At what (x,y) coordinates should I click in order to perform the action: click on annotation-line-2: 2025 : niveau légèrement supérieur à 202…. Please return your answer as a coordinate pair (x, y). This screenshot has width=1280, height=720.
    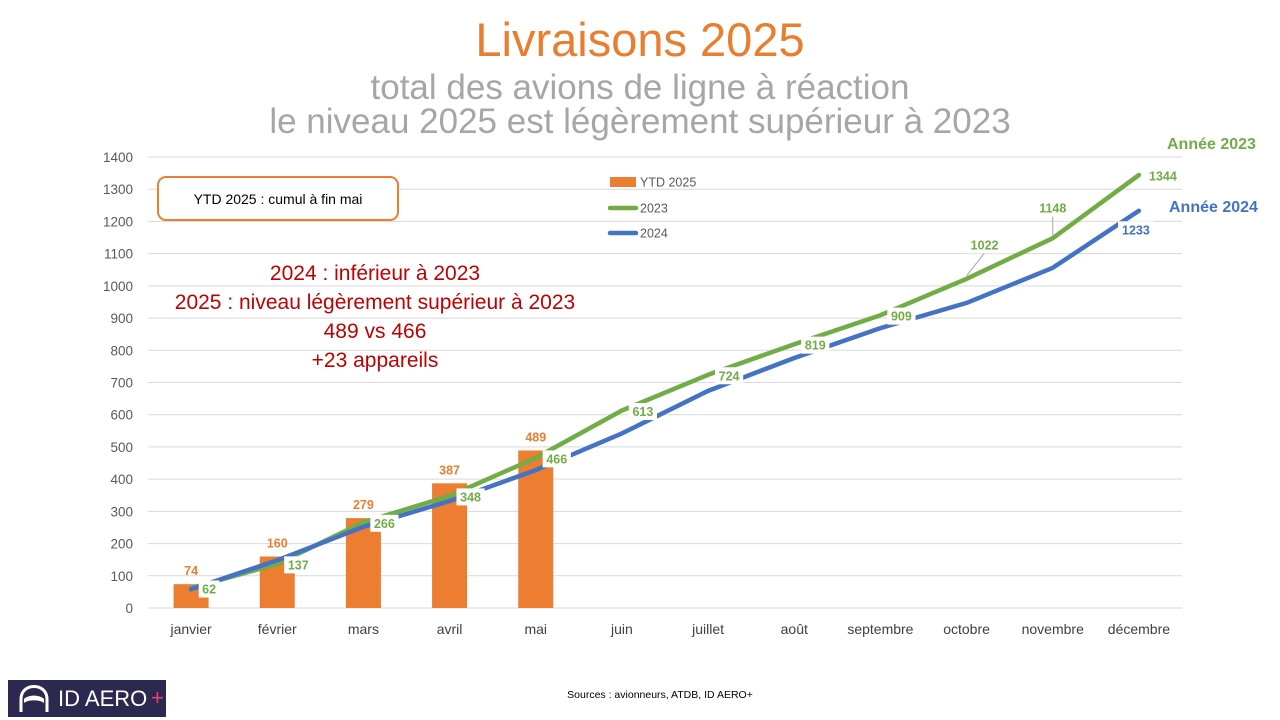
    Looking at the image, I should click on (375, 302).